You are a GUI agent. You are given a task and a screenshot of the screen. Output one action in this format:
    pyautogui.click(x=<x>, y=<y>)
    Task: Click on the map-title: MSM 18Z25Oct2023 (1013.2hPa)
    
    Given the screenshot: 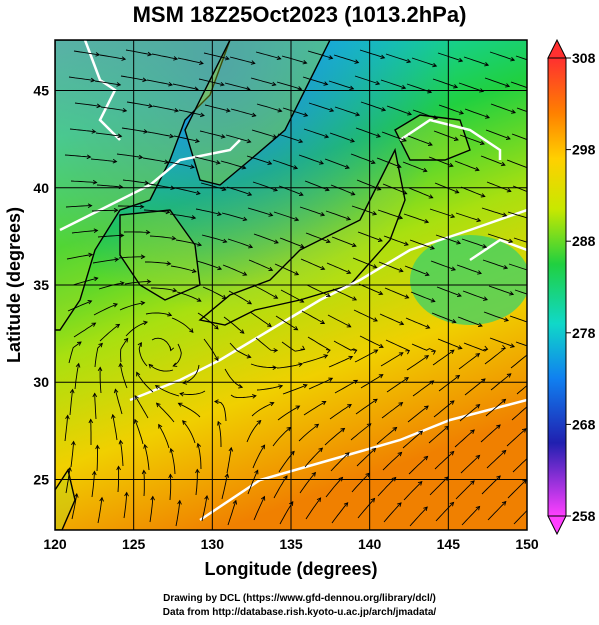 What is the action you would take?
    pyautogui.click(x=299, y=14)
    